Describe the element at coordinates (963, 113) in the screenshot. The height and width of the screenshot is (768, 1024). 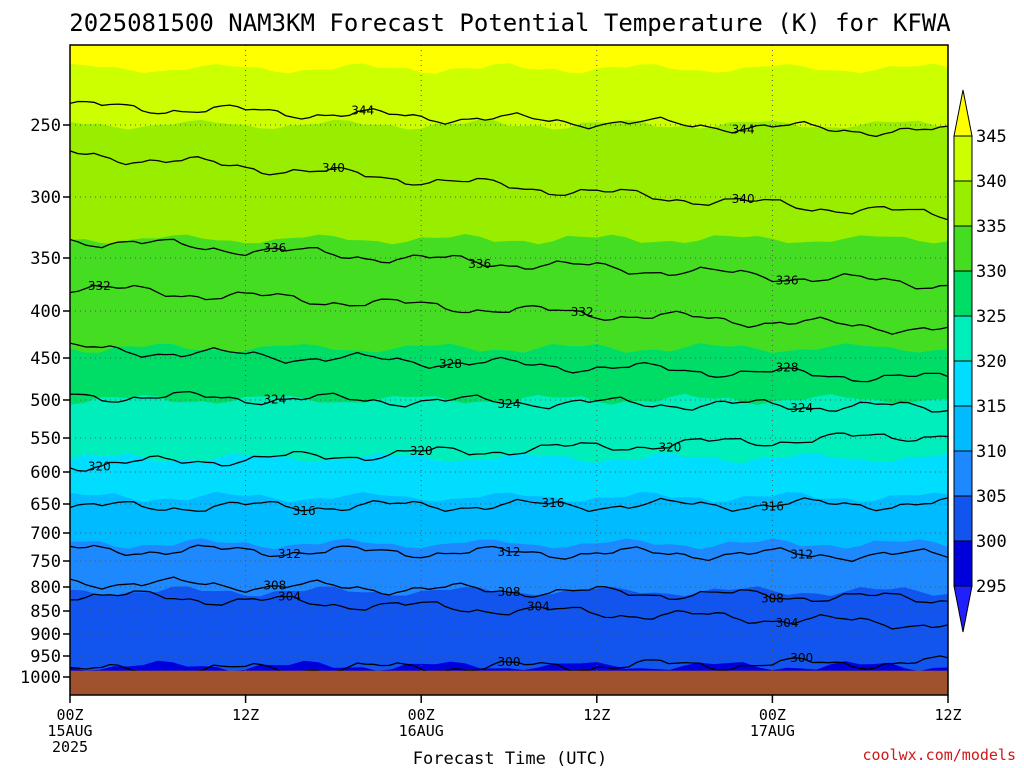
I see `colorbar-top-arrow` at that location.